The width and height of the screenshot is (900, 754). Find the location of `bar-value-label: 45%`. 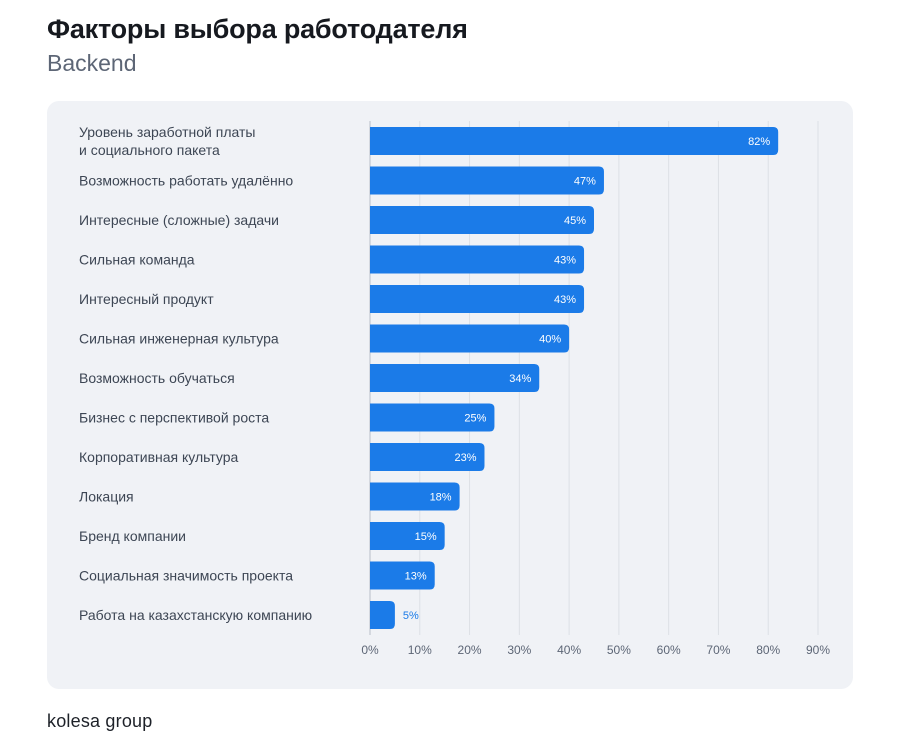

bar-value-label: 45% is located at coordinates (575, 221).